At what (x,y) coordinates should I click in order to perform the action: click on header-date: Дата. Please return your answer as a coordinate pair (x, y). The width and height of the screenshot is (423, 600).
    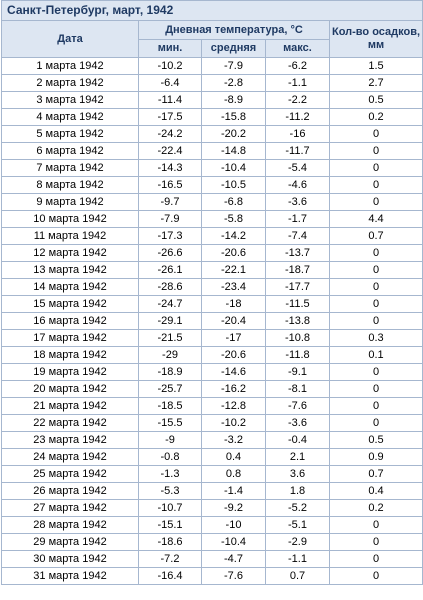
    Looking at the image, I should click on (70, 39).